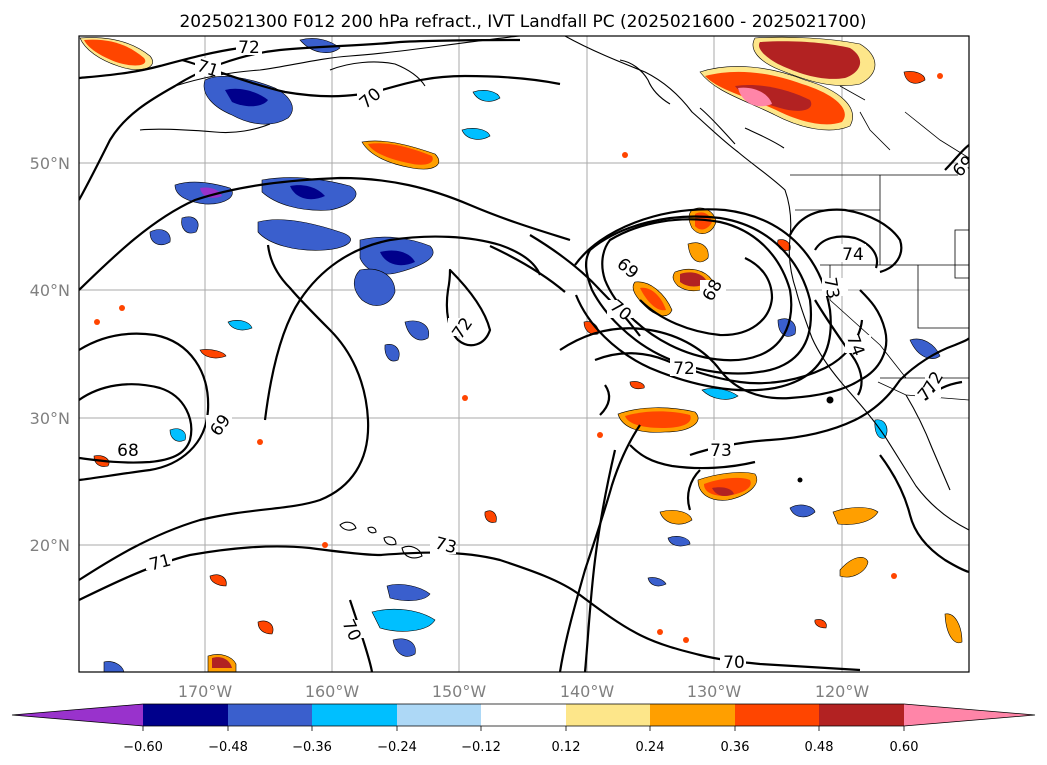  What do you see at coordinates (650, 747) in the screenshot?
I see `colorbar-tick-label: 0.24` at bounding box center [650, 747].